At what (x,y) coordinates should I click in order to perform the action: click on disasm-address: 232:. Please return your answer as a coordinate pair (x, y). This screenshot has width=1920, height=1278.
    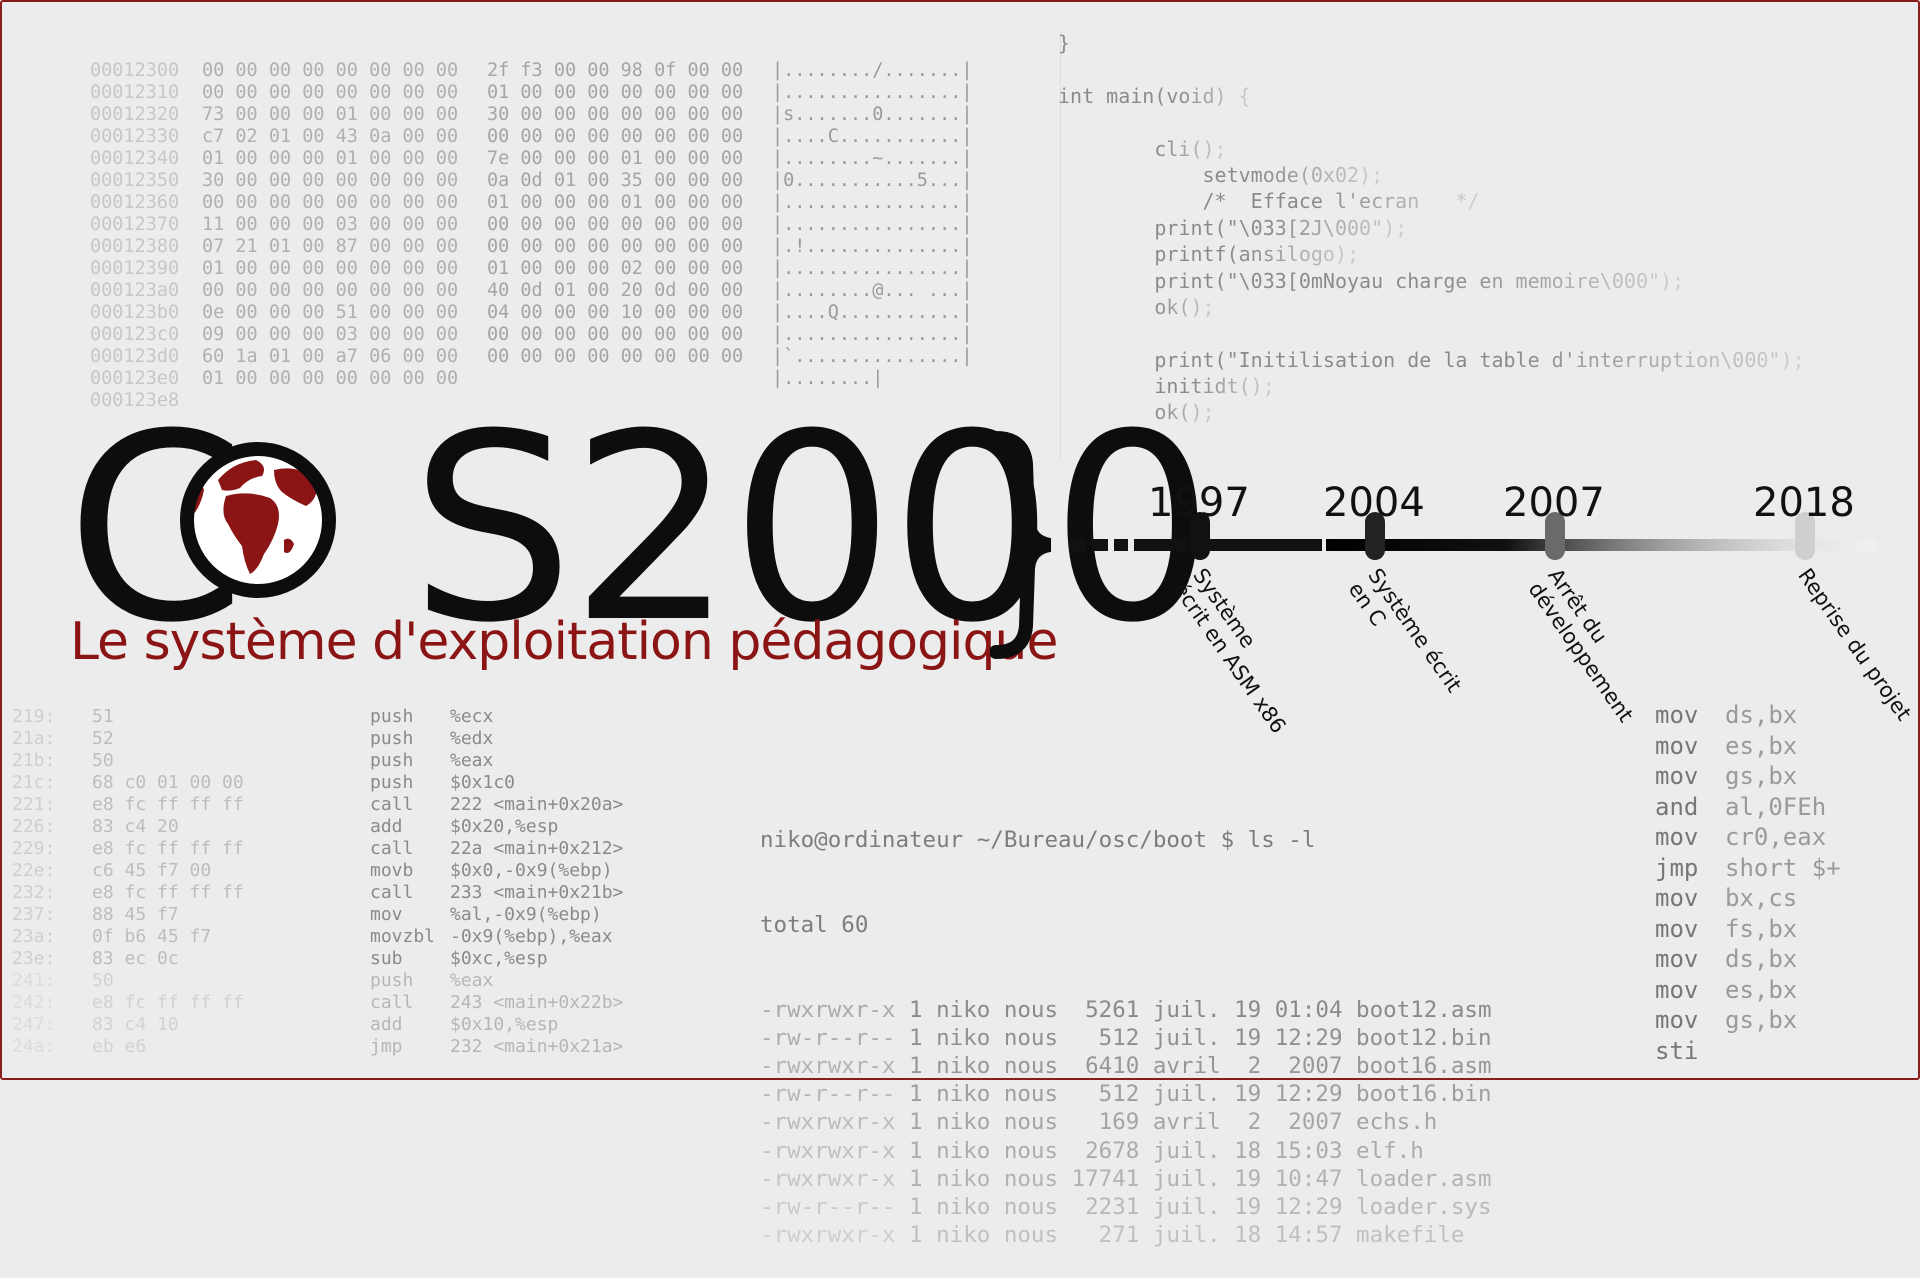
    Looking at the image, I should click on (34, 892).